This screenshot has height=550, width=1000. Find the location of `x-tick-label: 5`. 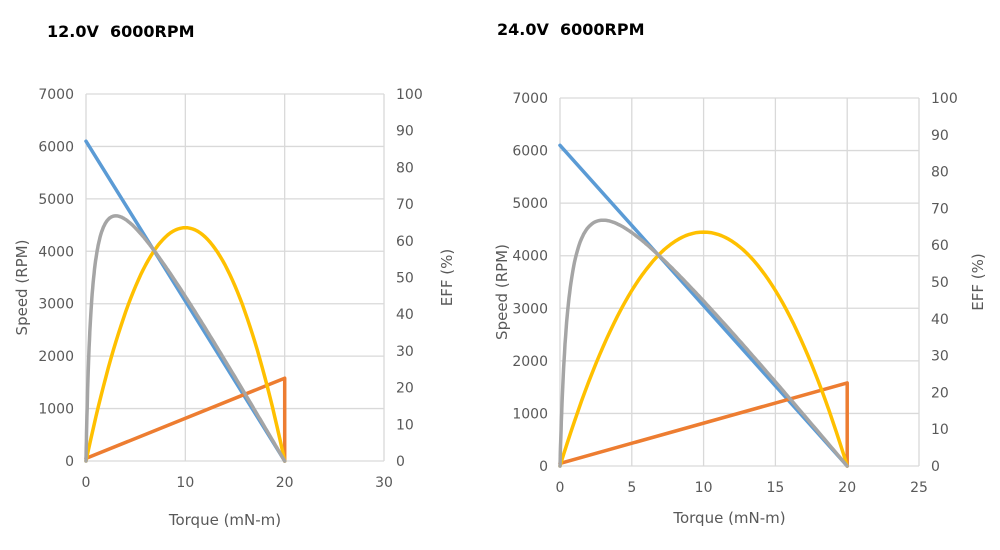

x-tick-label: 5 is located at coordinates (631, 488).